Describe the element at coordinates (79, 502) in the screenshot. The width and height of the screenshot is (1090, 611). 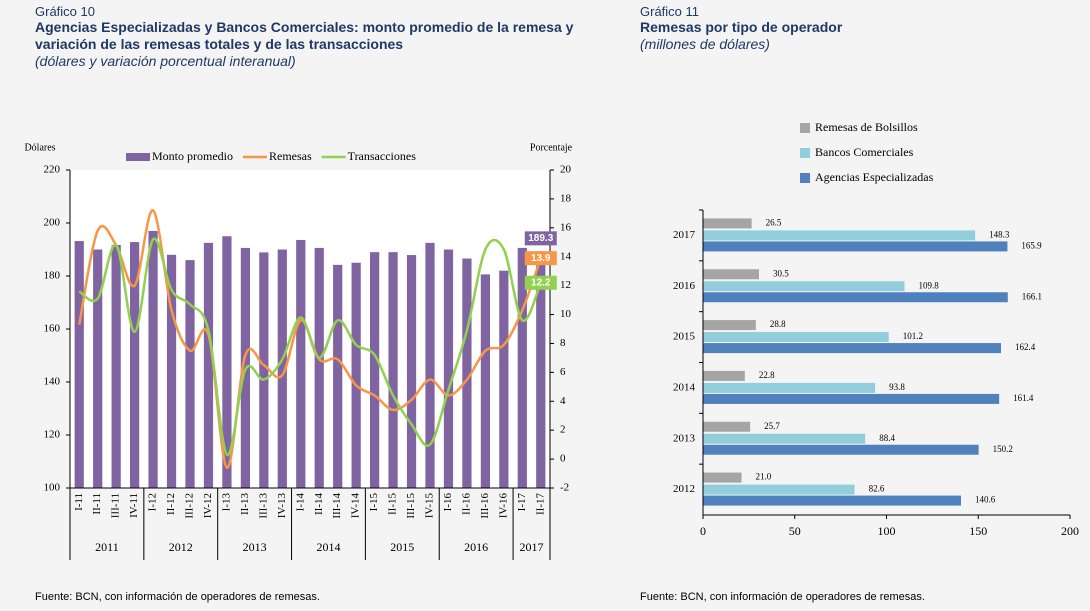
I see `x-tick-label: I-11` at that location.